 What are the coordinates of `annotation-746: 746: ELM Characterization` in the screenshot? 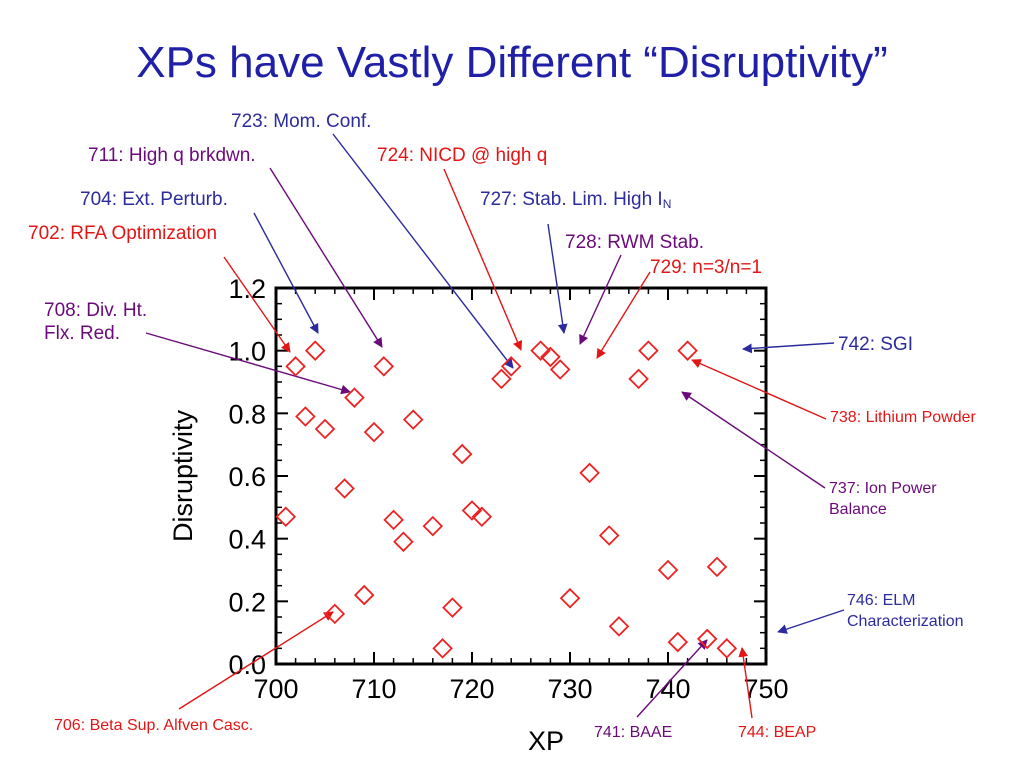 It's located at (905, 611).